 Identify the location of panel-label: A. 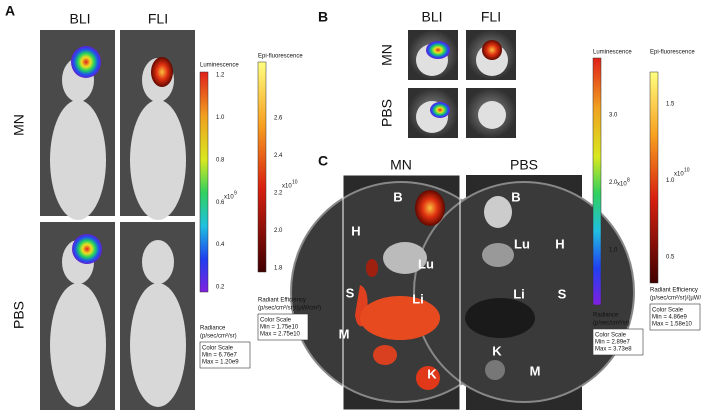
(10, 11).